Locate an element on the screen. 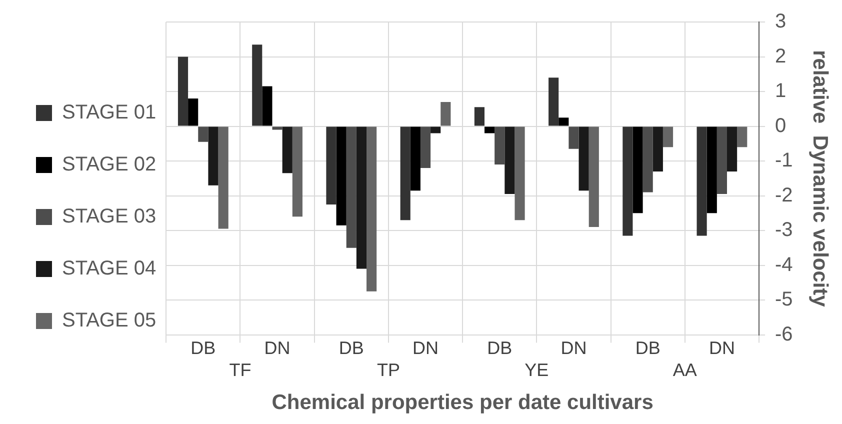  text: AA is located at coordinates (684, 370).